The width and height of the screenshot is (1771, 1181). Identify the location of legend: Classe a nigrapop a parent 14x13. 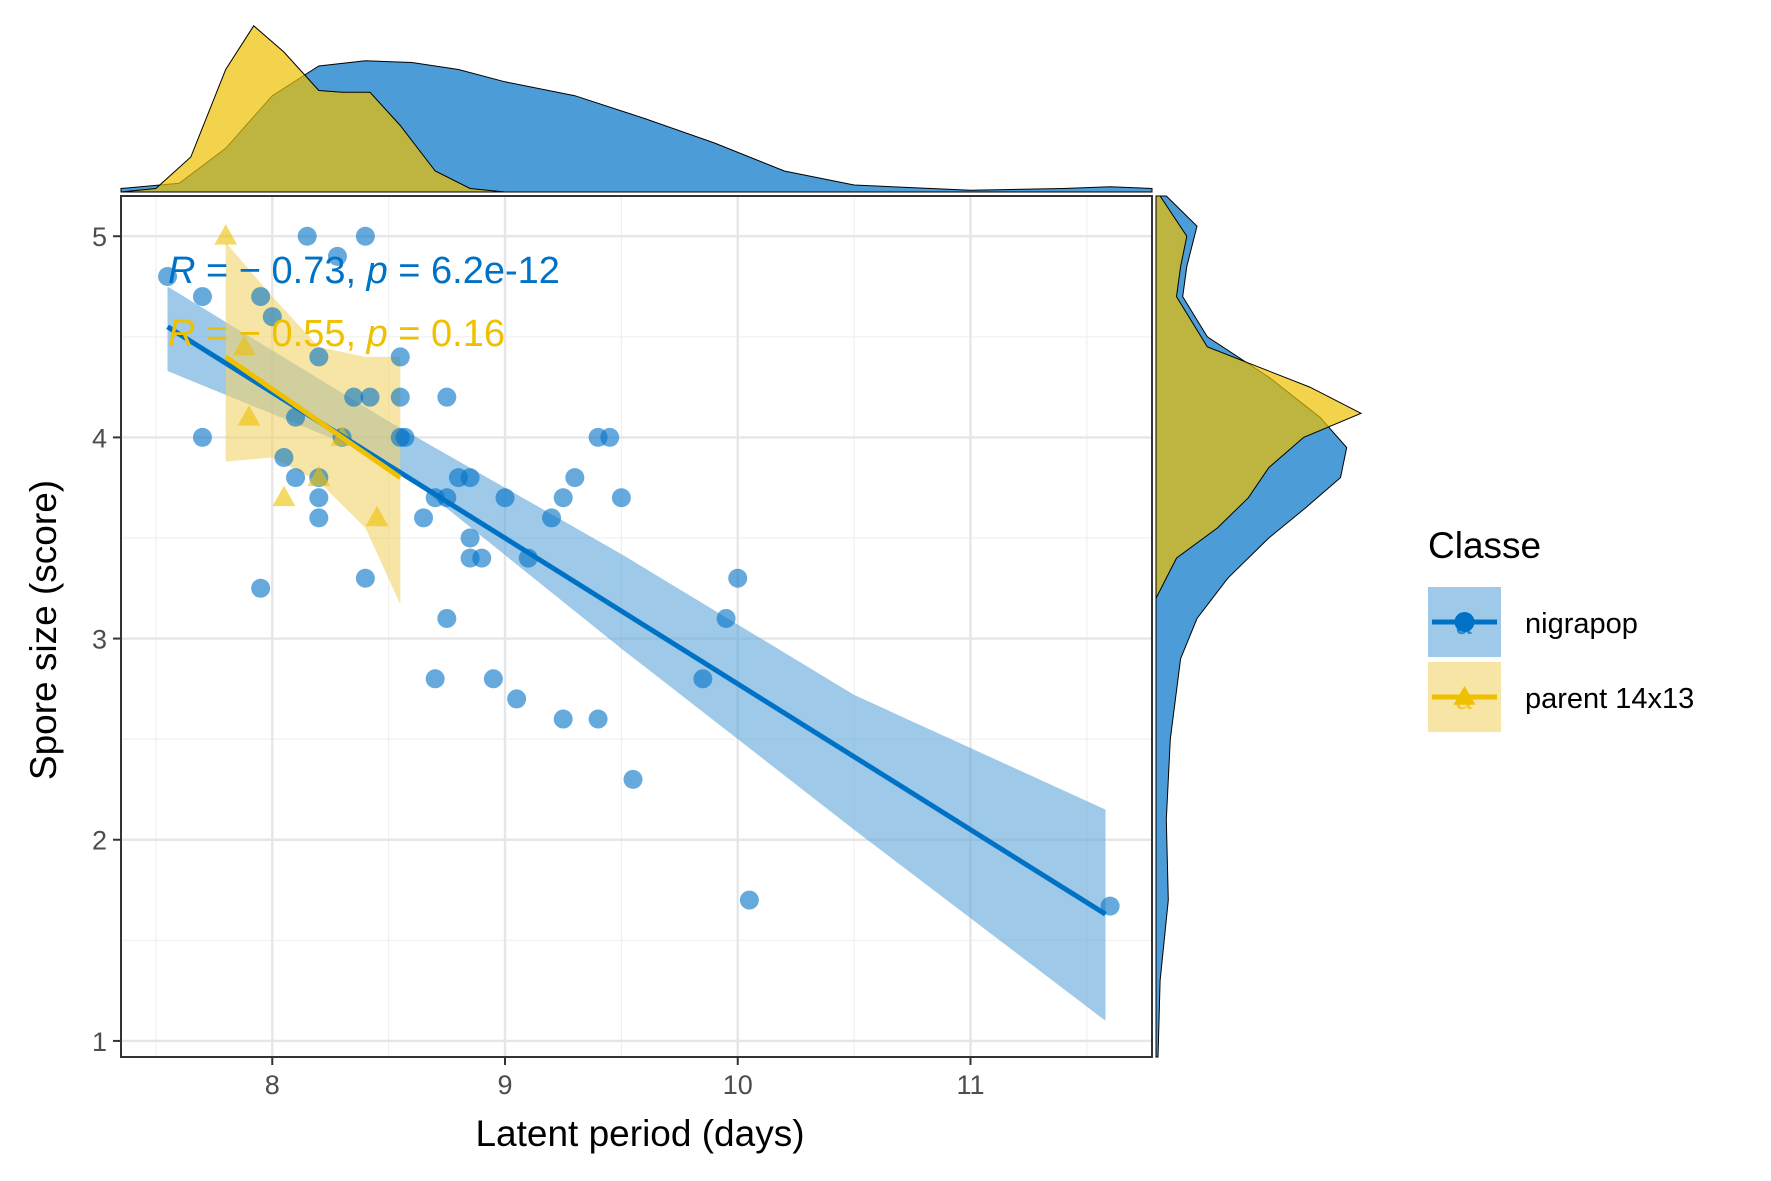
(1561, 628).